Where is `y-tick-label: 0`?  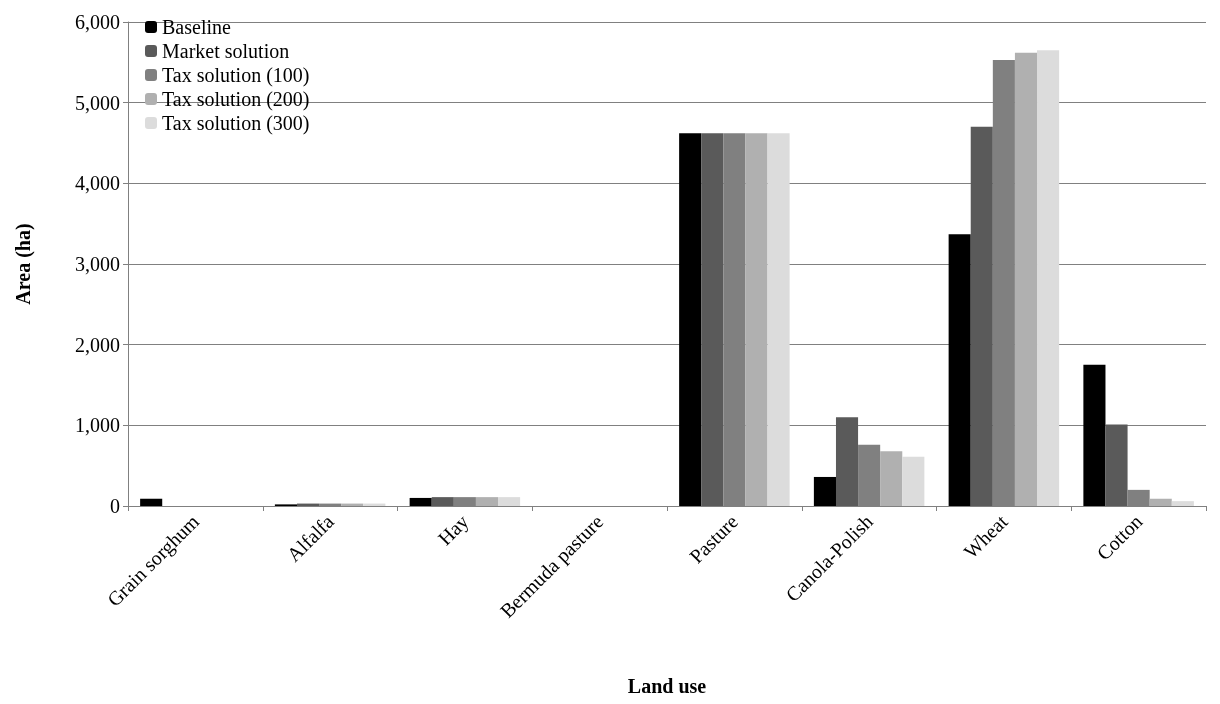 y-tick-label: 0 is located at coordinates (115, 506).